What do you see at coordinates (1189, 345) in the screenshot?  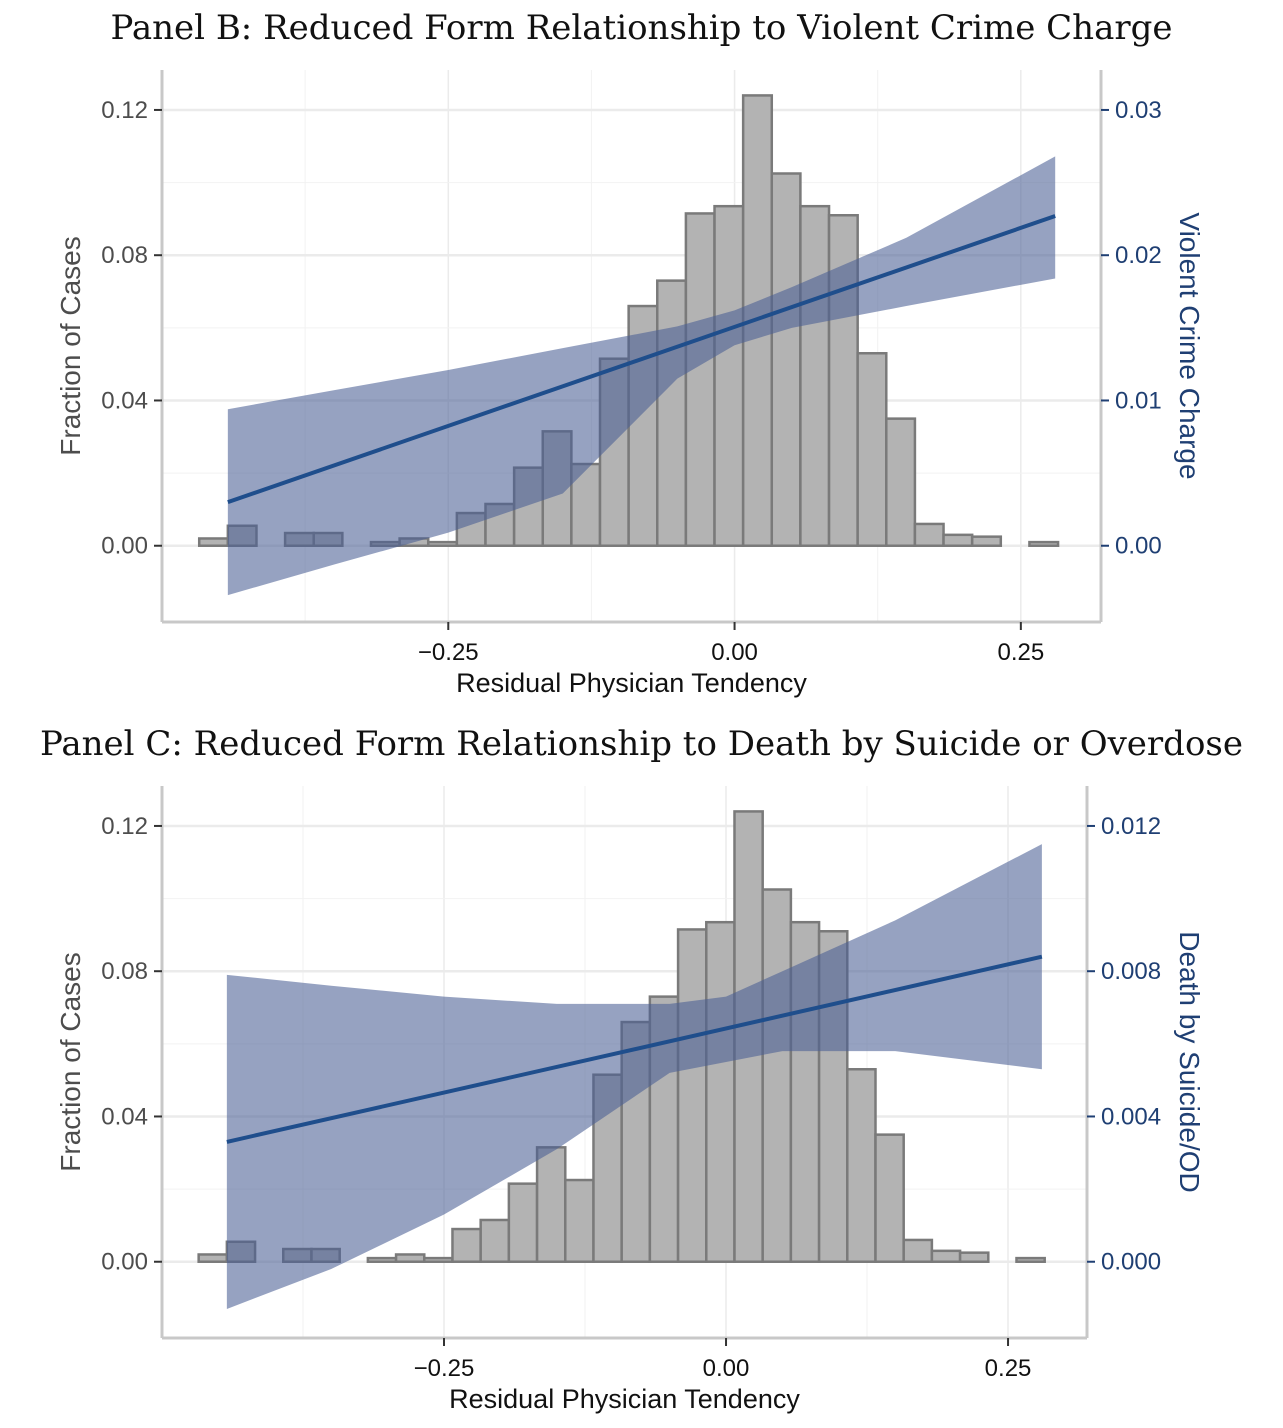 I see `y2-axis-label: Violent Crime Charge` at bounding box center [1189, 345].